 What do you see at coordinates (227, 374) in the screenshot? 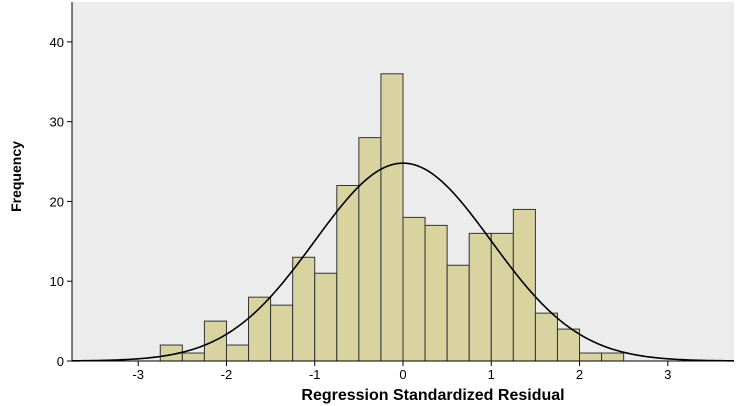
I see `x-tick-label: -2` at bounding box center [227, 374].